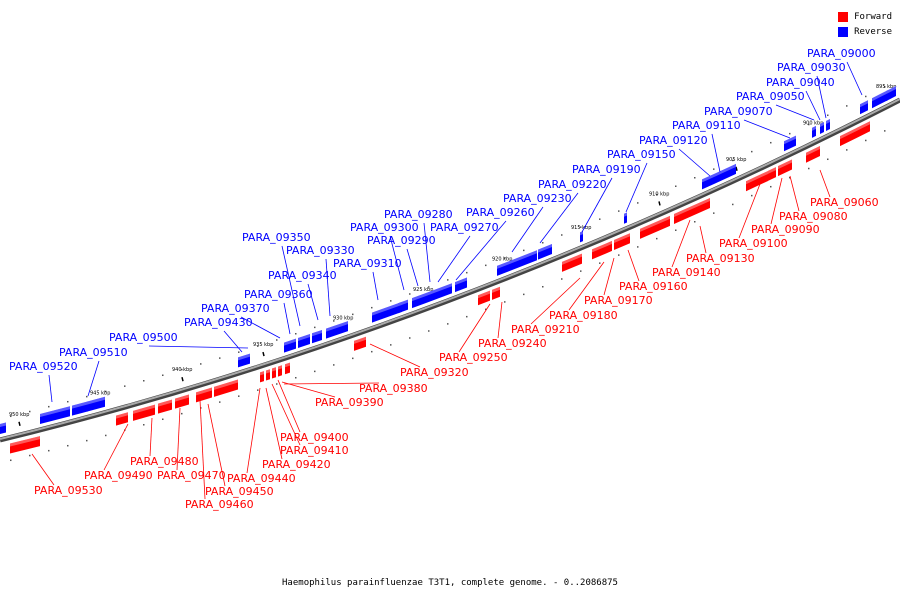 The width and height of the screenshot is (900, 600). Describe the element at coordinates (843, 16) in the screenshot. I see `legend-forward-swatch` at that location.